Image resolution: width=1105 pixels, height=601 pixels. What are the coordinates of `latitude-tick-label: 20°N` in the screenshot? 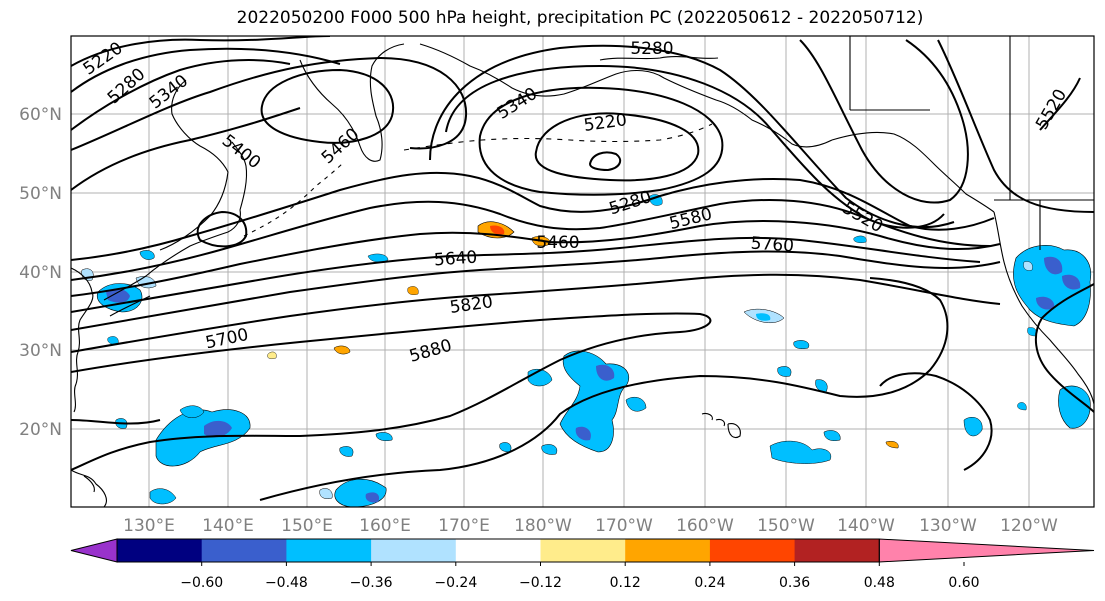 It's located at (40, 430).